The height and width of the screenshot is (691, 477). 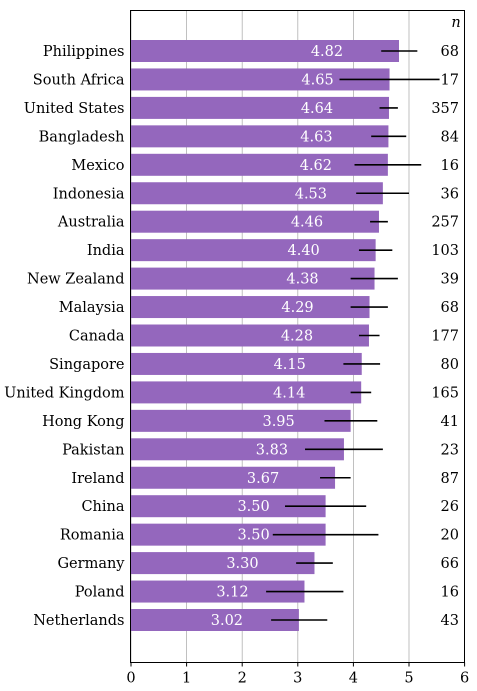 I want to click on x-tick-label: 2, so click(x=242, y=679).